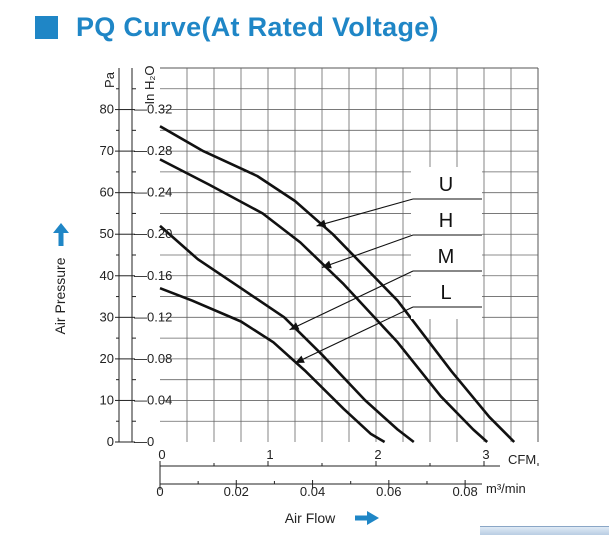 The height and width of the screenshot is (535, 609). What do you see at coordinates (153, 358) in the screenshot?
I see `y-tick-label-inh2o: —0.08` at bounding box center [153, 358].